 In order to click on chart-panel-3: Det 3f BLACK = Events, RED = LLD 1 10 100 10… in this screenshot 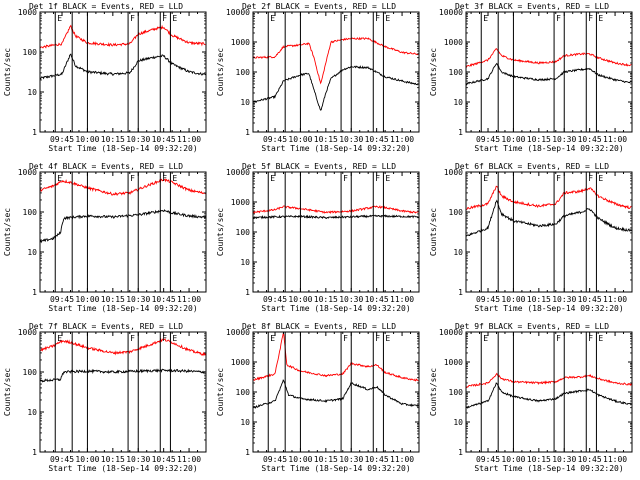, I will do `click(531, 77)`.